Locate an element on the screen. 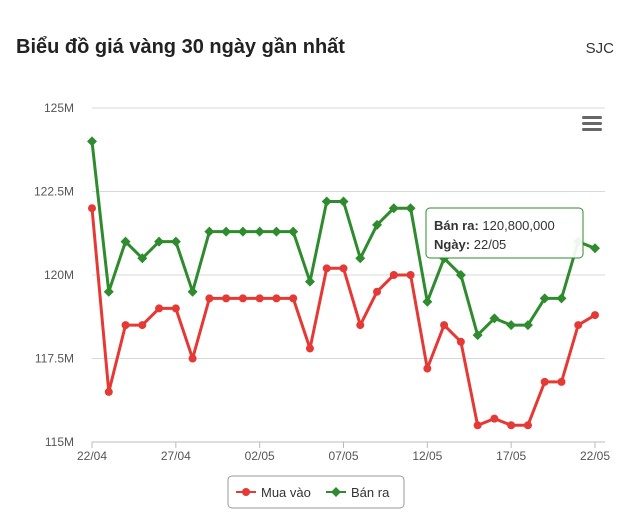  tooltip-value: 120,800,000 is located at coordinates (518, 225).